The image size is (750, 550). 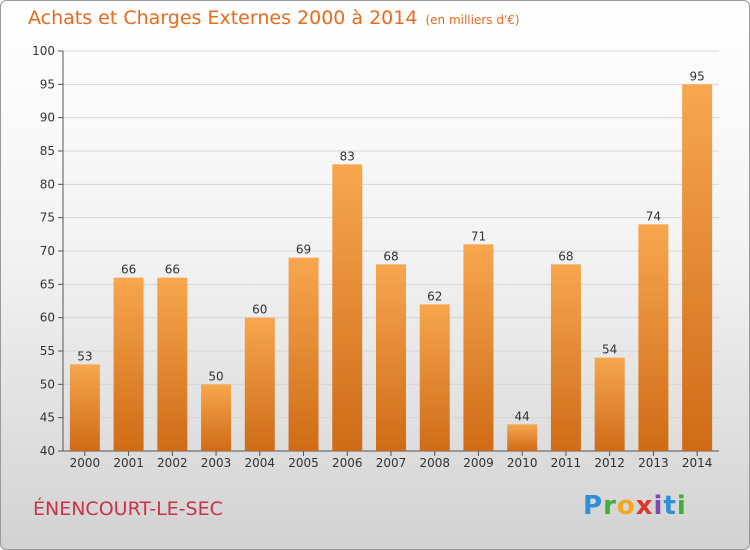 I want to click on x-tick-label-2004: 2004, so click(x=260, y=463).